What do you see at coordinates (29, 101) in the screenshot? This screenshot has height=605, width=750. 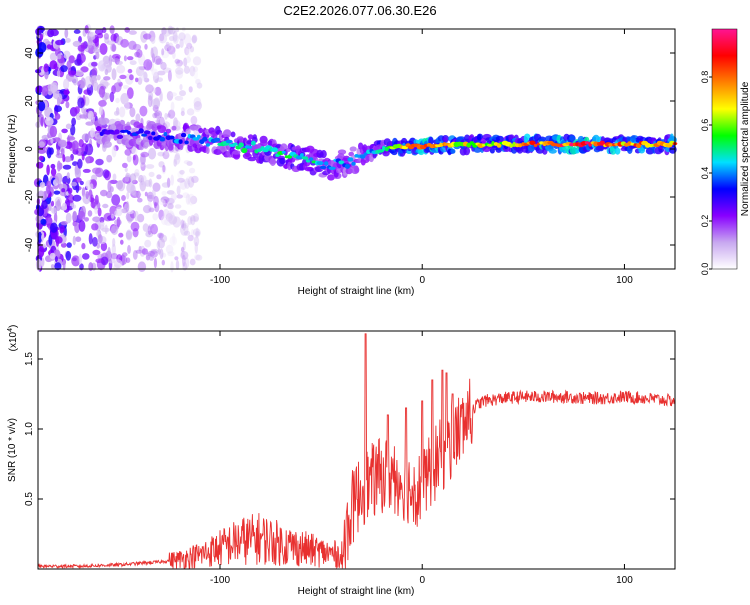 I see `spectrogram-y-tick-label: 20` at bounding box center [29, 101].